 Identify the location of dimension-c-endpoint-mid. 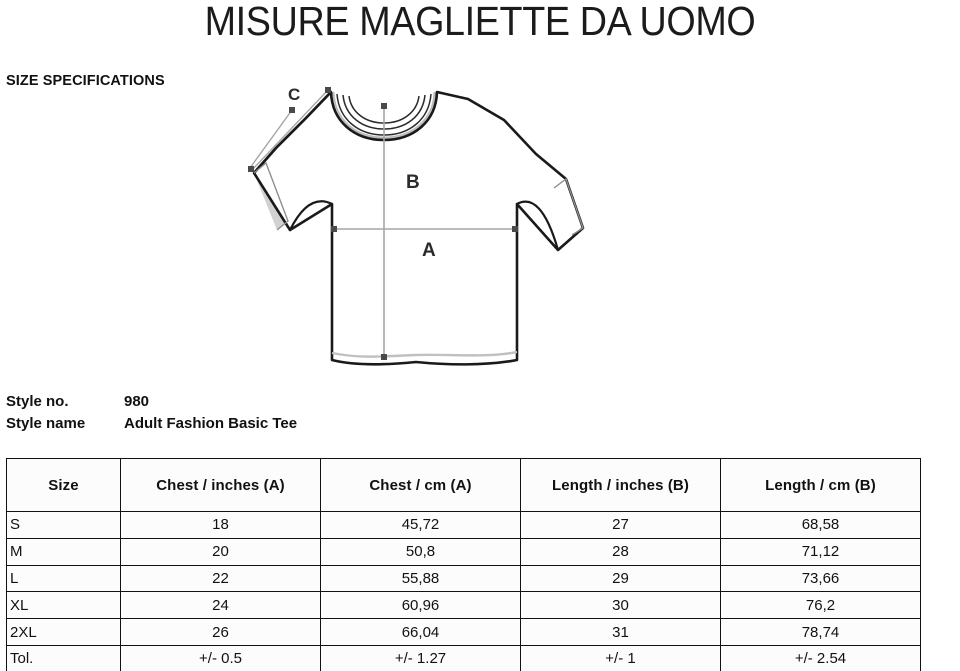
(292, 110).